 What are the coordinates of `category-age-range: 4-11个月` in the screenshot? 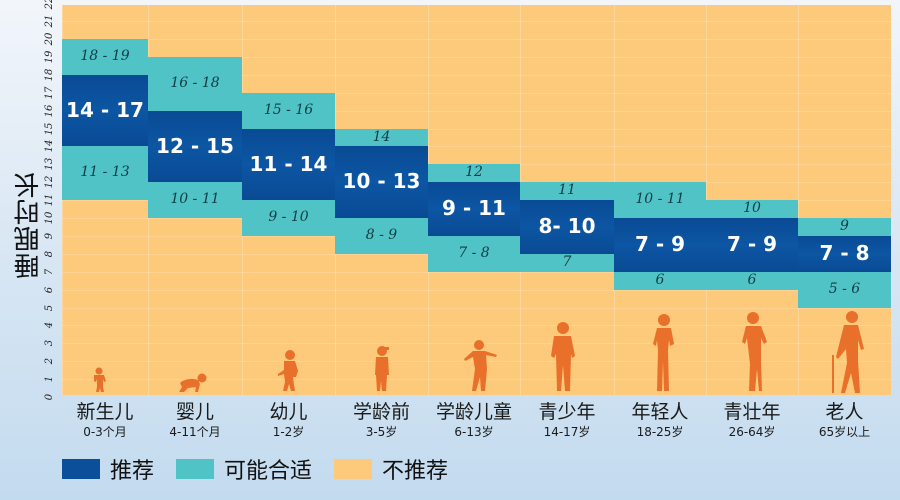 It's located at (195, 432).